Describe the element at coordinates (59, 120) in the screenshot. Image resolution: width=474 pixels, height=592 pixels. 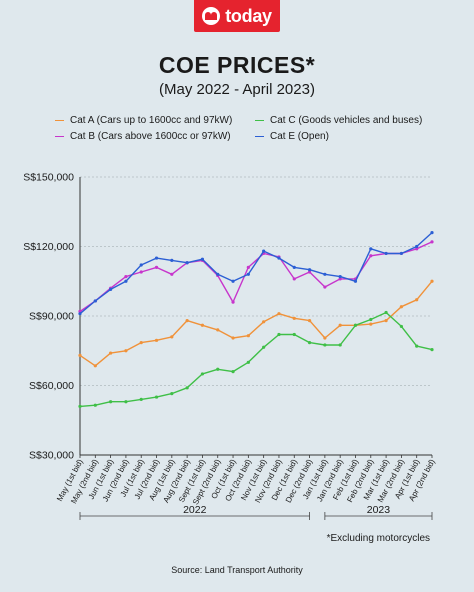
I see `legend-swatch-cat-a` at that location.